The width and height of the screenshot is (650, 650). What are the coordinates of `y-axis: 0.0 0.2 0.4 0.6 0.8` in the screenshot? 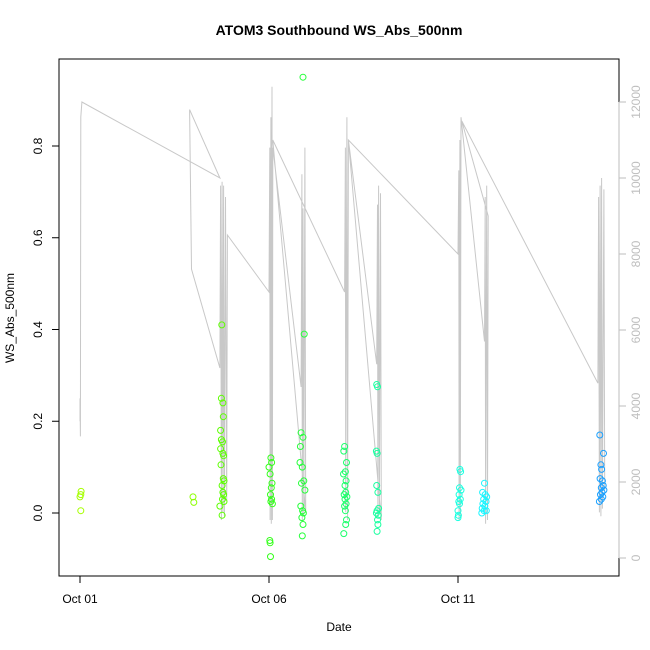 It's located at (45, 329).